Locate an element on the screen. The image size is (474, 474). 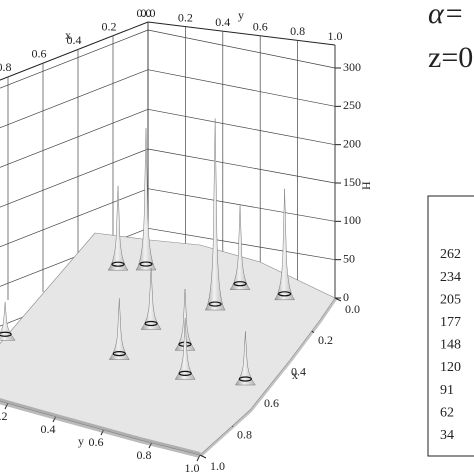
z-tick-label: 50 is located at coordinates (349, 258).